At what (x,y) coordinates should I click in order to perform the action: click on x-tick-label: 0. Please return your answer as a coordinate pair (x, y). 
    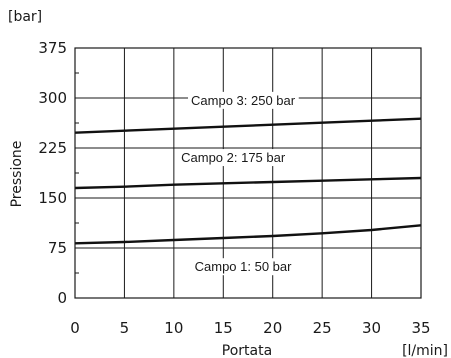
    Looking at the image, I should click on (75, 328).